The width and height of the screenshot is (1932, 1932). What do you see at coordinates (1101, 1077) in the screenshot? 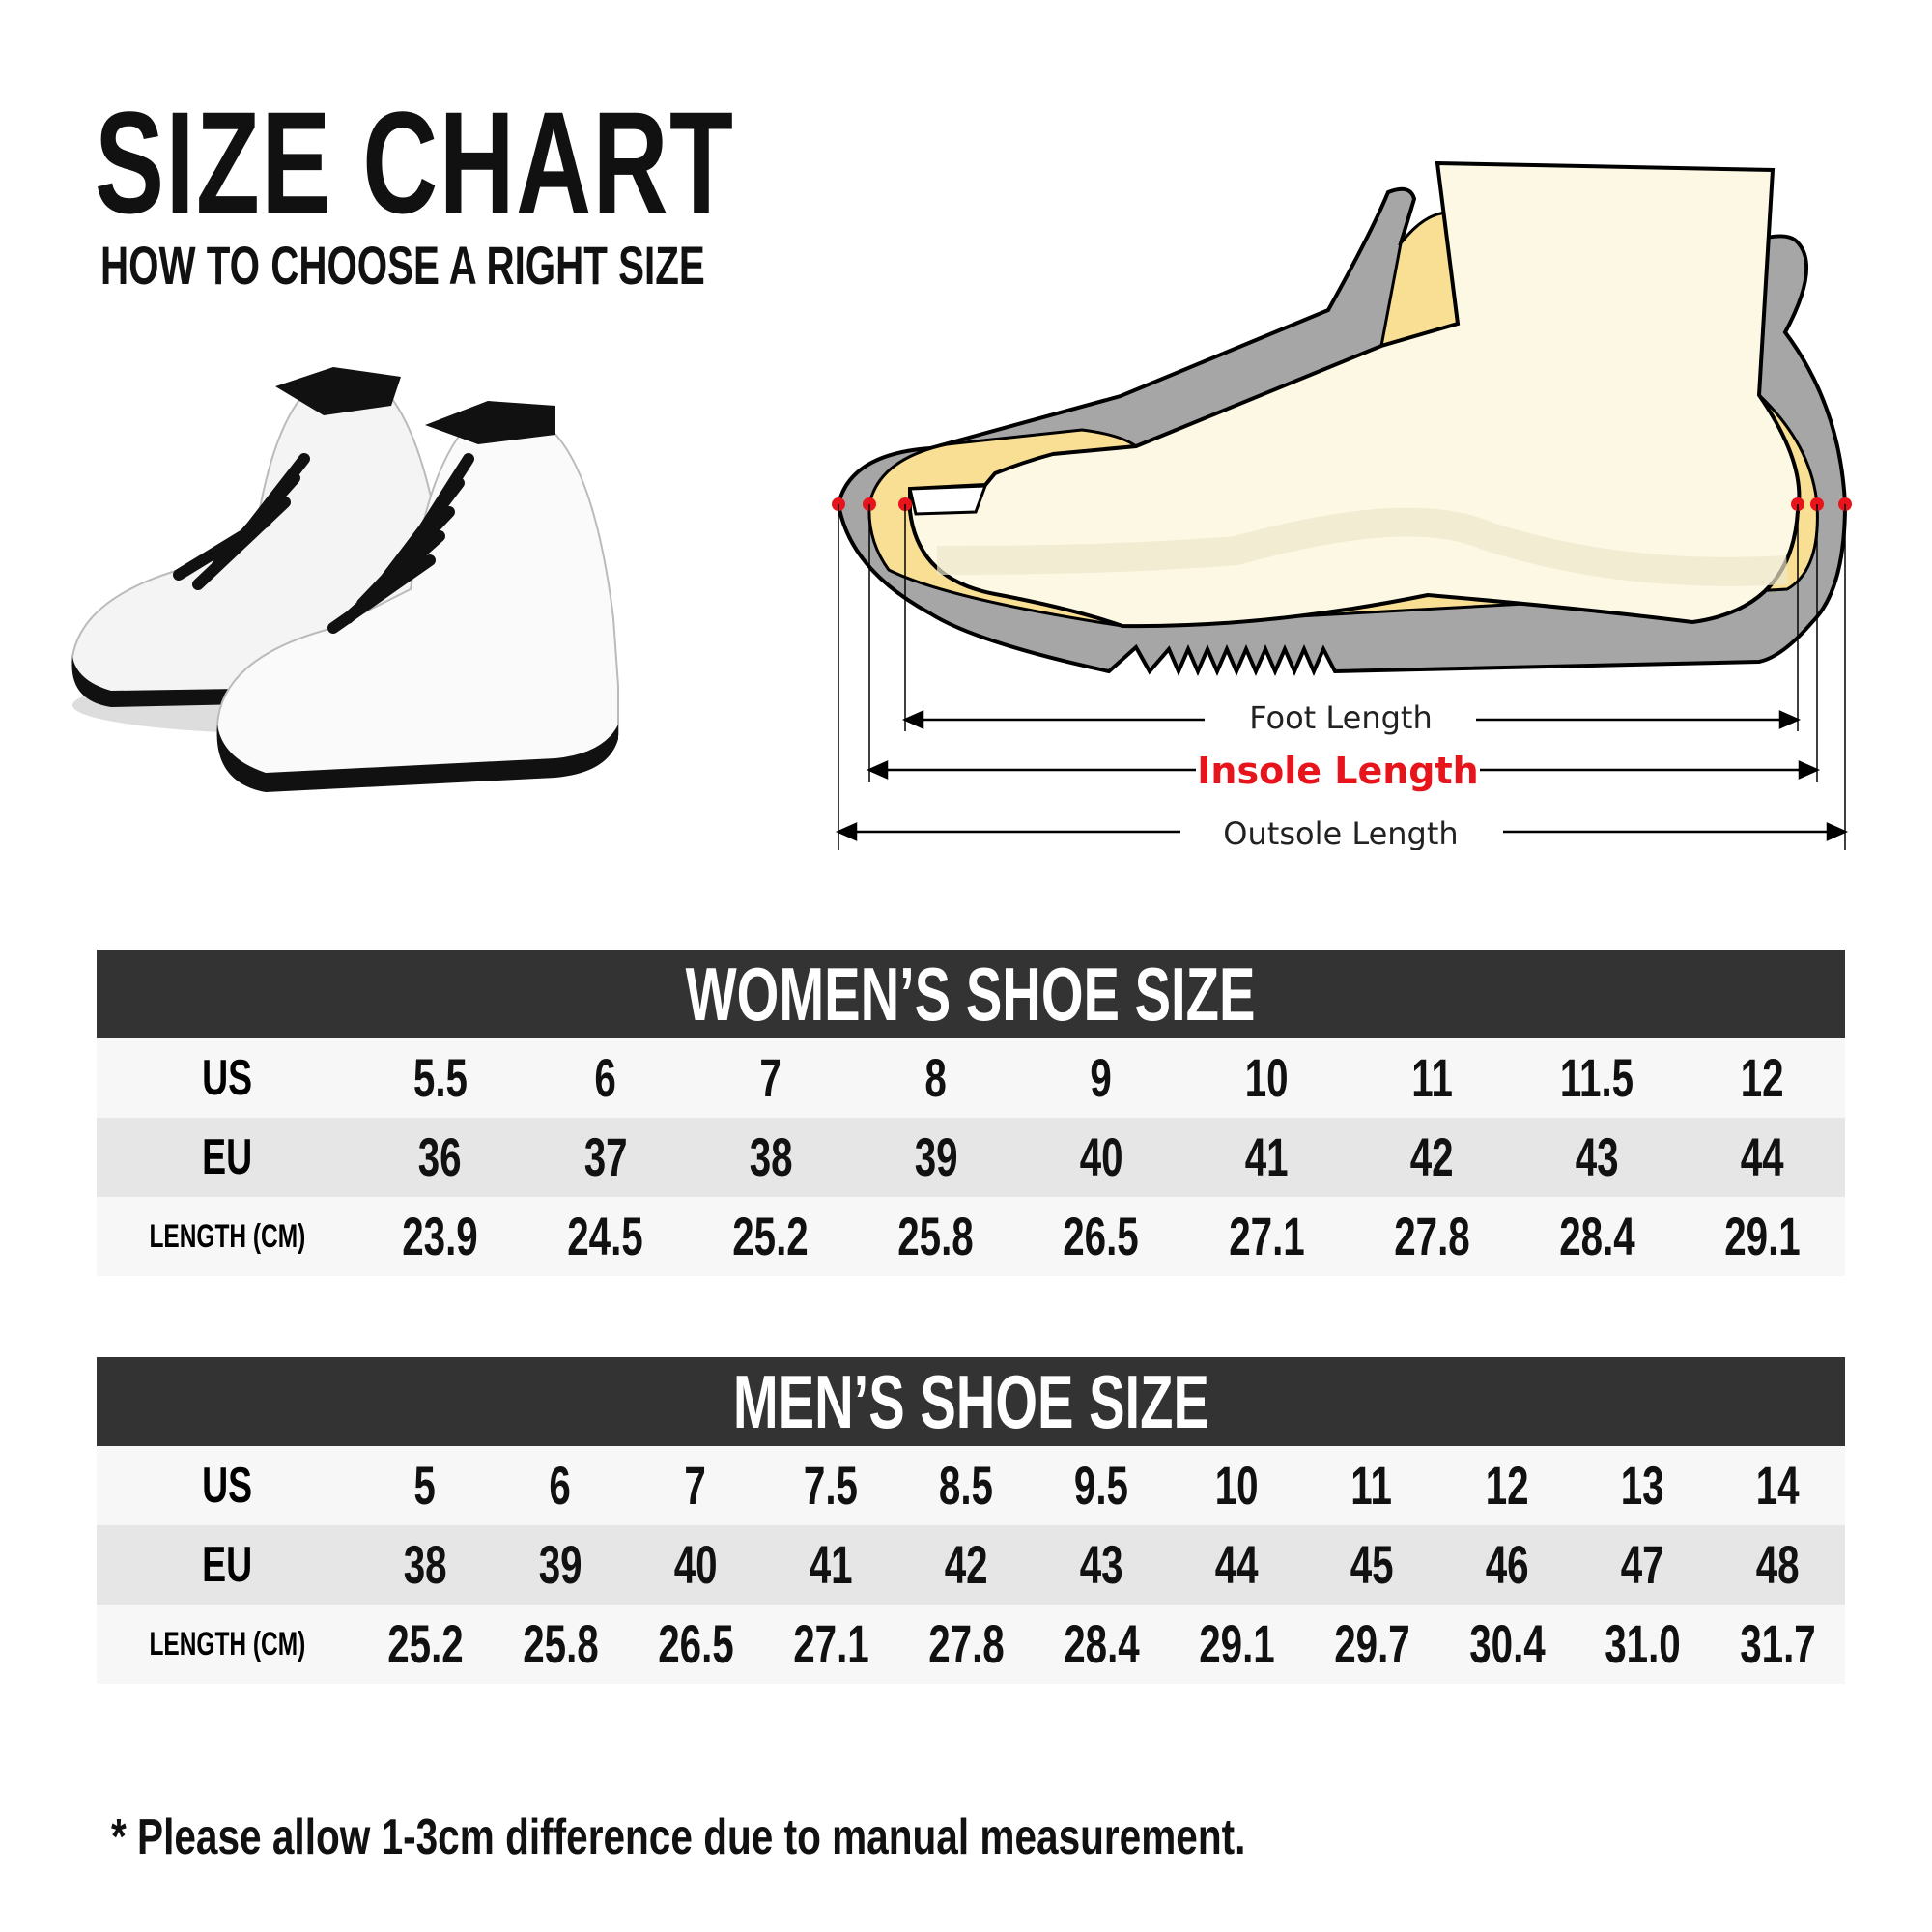
I see `table-cell: 9` at bounding box center [1101, 1077].